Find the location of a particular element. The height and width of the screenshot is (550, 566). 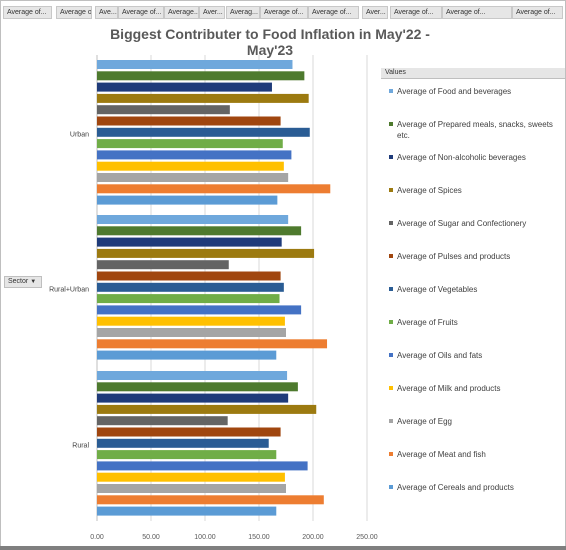

bottom-border is located at coordinates (283, 548).